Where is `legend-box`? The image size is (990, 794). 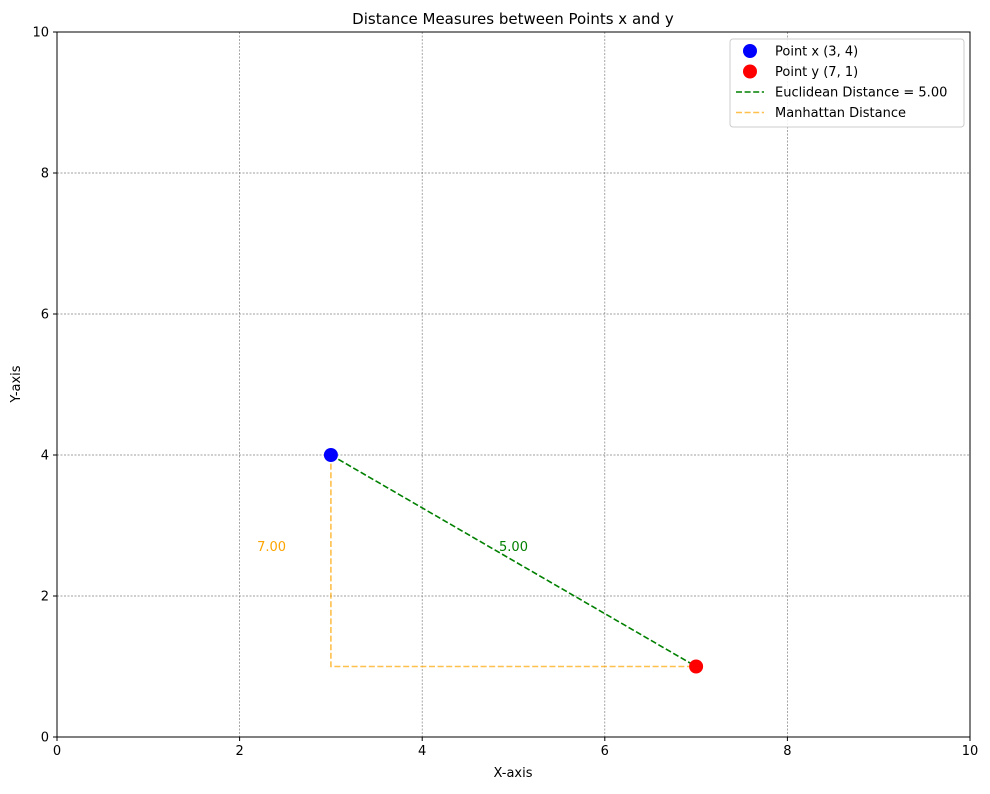 legend-box is located at coordinates (847, 83).